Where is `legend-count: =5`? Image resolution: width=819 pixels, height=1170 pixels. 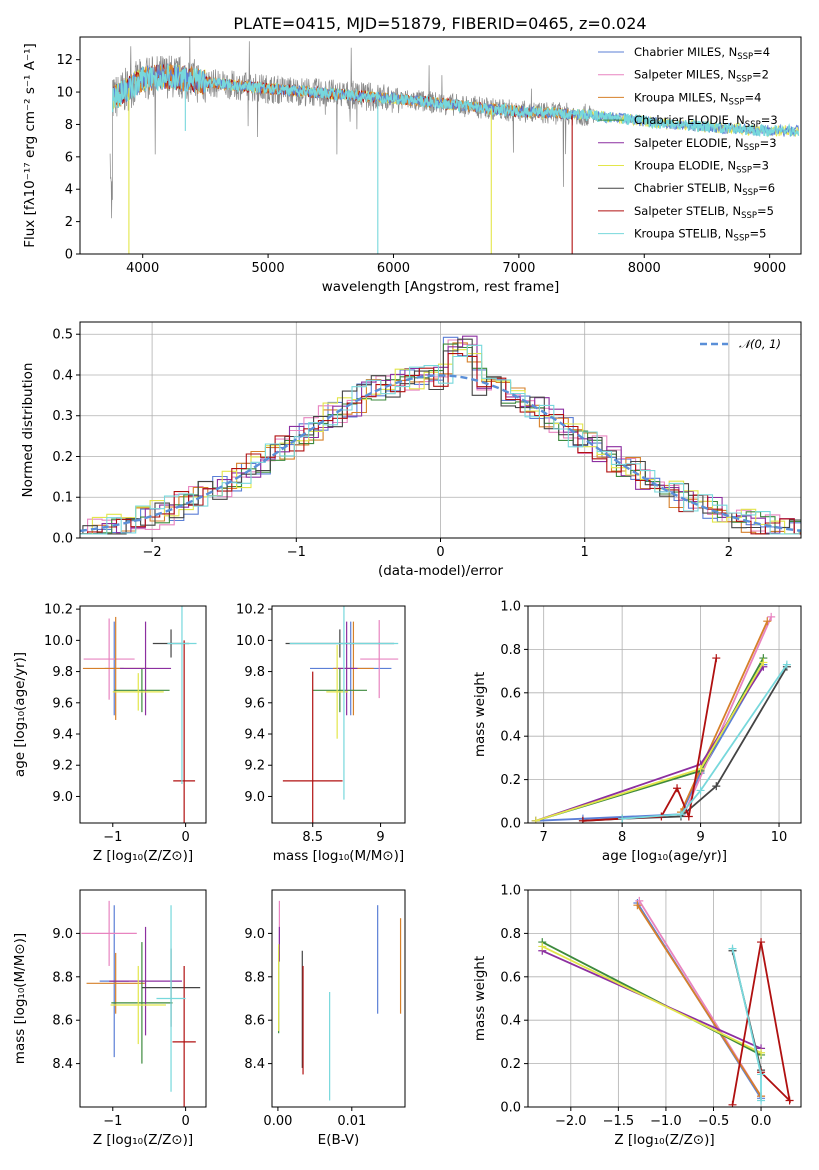 legend-count: =5 is located at coordinates (757, 234).